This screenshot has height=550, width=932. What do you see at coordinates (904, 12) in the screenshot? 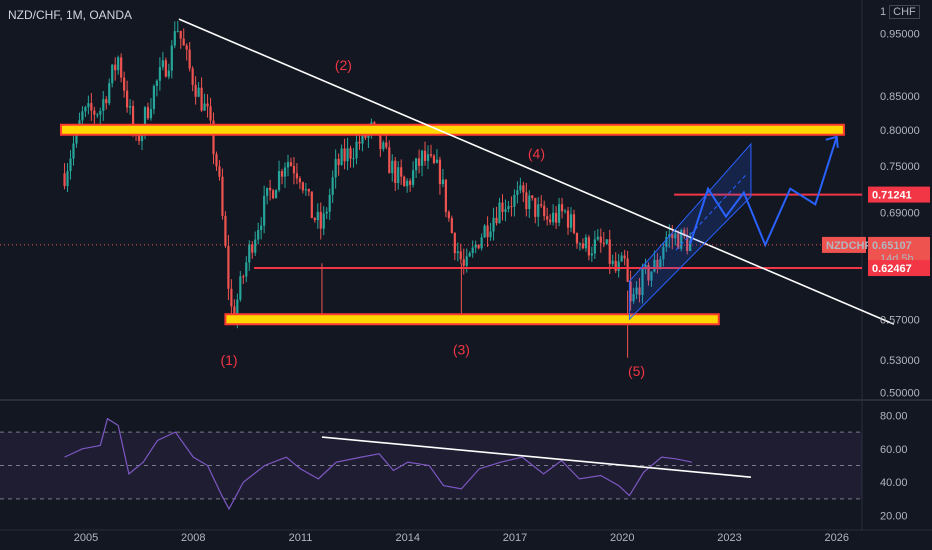
I see `currency-badge: CHF` at bounding box center [904, 12].